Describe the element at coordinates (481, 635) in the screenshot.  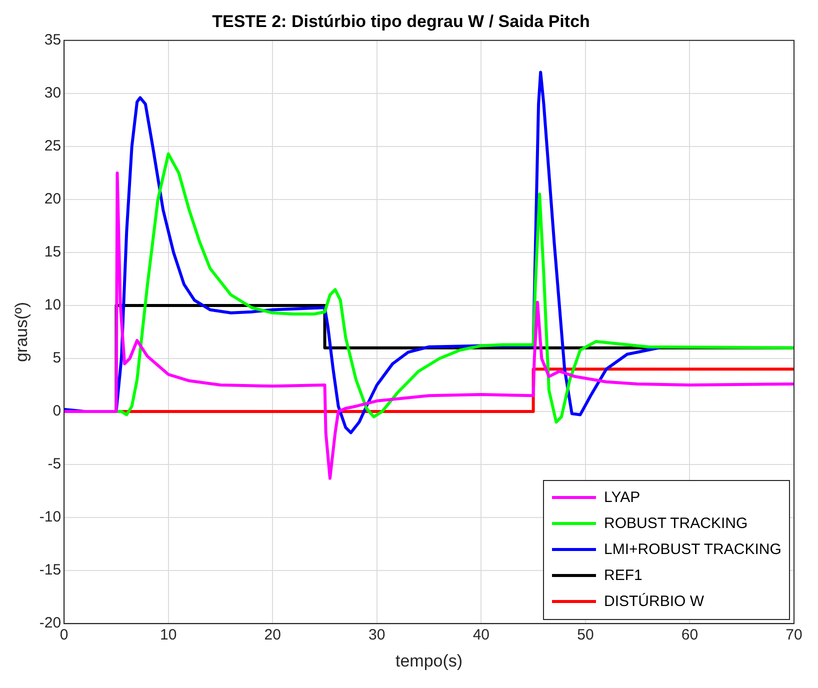
I see `x-tick-label: 40` at that location.